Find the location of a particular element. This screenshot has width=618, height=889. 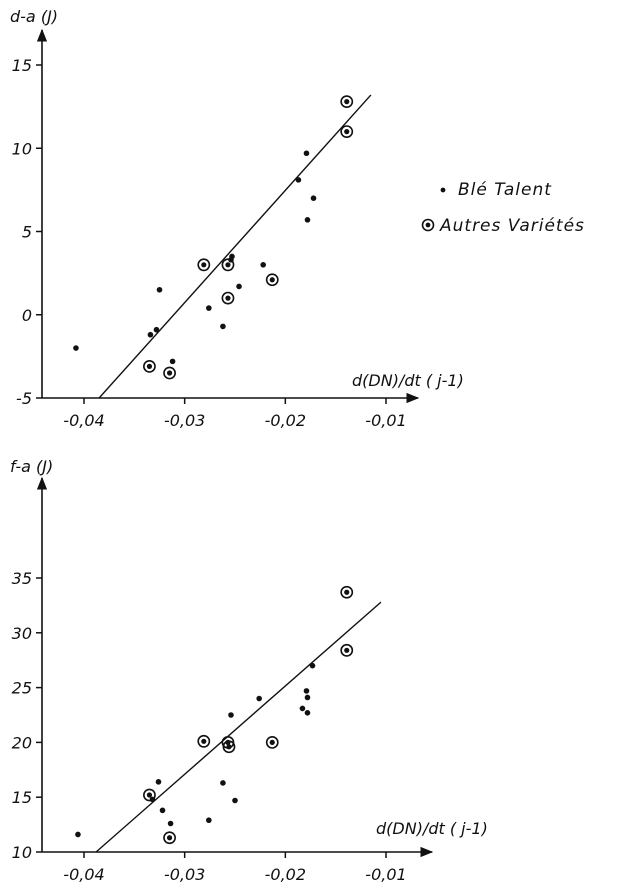

bottom-x-tick-label: -0,03 is located at coordinates (184, 874).